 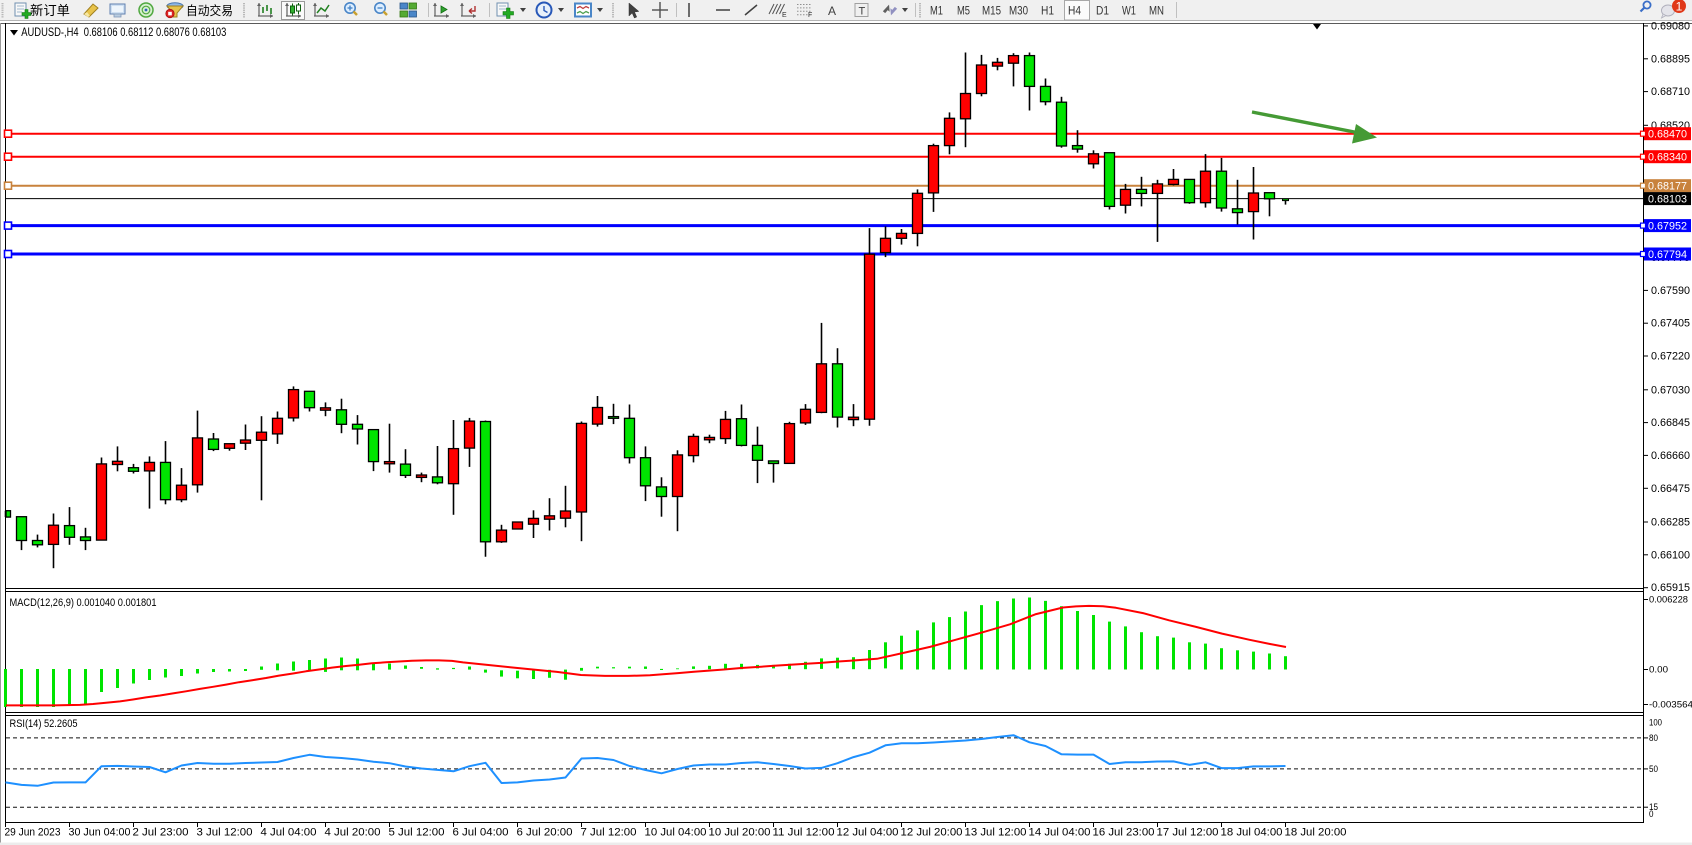 I want to click on svg-text: 0.68470, so click(x=1667, y=135).